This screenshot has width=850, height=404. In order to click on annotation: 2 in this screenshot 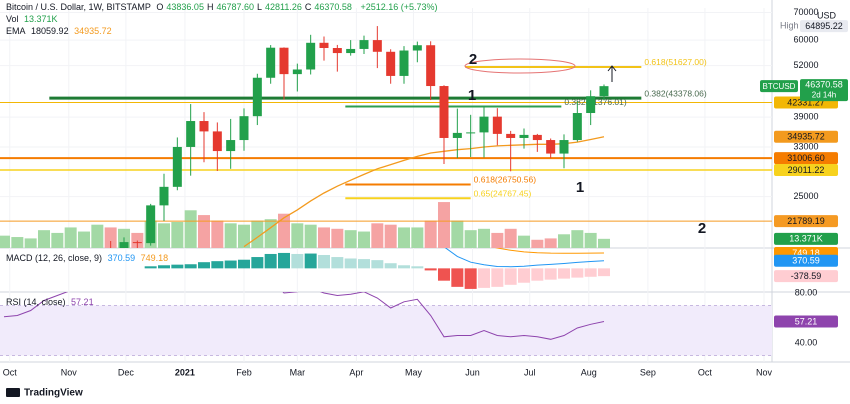, I will do `click(473, 59)`.